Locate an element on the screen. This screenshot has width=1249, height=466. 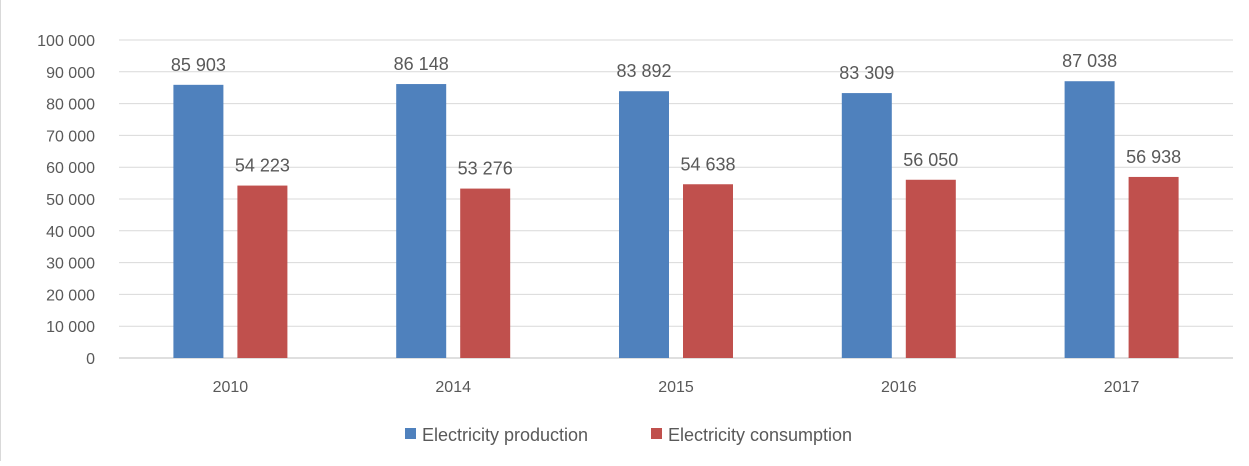
data-label: 87 038 is located at coordinates (1089, 61).